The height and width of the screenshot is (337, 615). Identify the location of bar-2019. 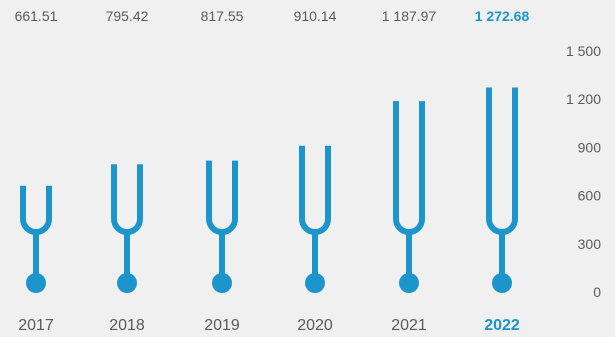
(222, 226).